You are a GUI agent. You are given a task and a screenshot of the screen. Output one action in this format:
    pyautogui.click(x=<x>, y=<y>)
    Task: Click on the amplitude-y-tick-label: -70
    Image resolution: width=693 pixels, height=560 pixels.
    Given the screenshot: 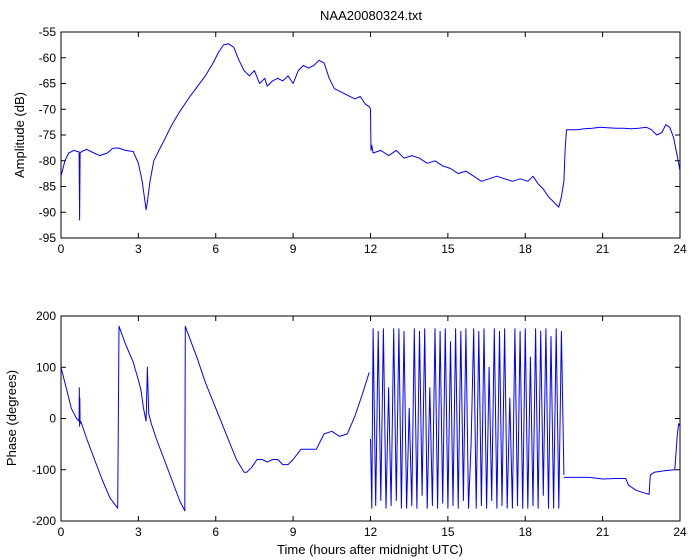 What is the action you would take?
    pyautogui.click(x=48, y=109)
    